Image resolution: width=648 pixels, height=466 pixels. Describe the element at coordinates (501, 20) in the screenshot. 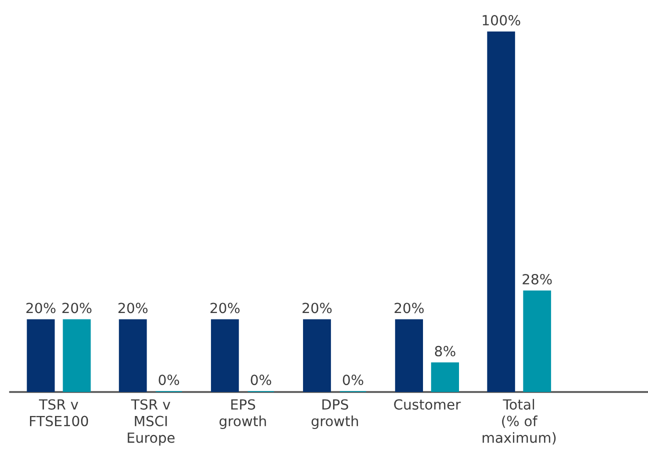

I see `data-label: 100%` at that location.